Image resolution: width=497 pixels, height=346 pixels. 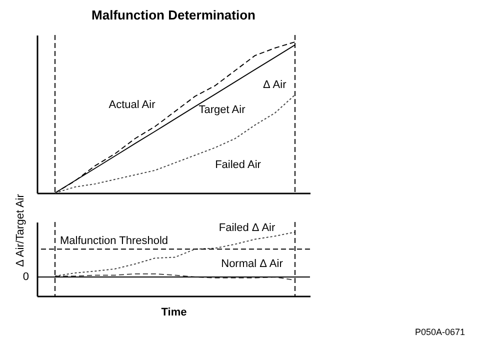 What do you see at coordinates (275, 85) in the screenshot?
I see `annotation: Δ Air` at bounding box center [275, 85].